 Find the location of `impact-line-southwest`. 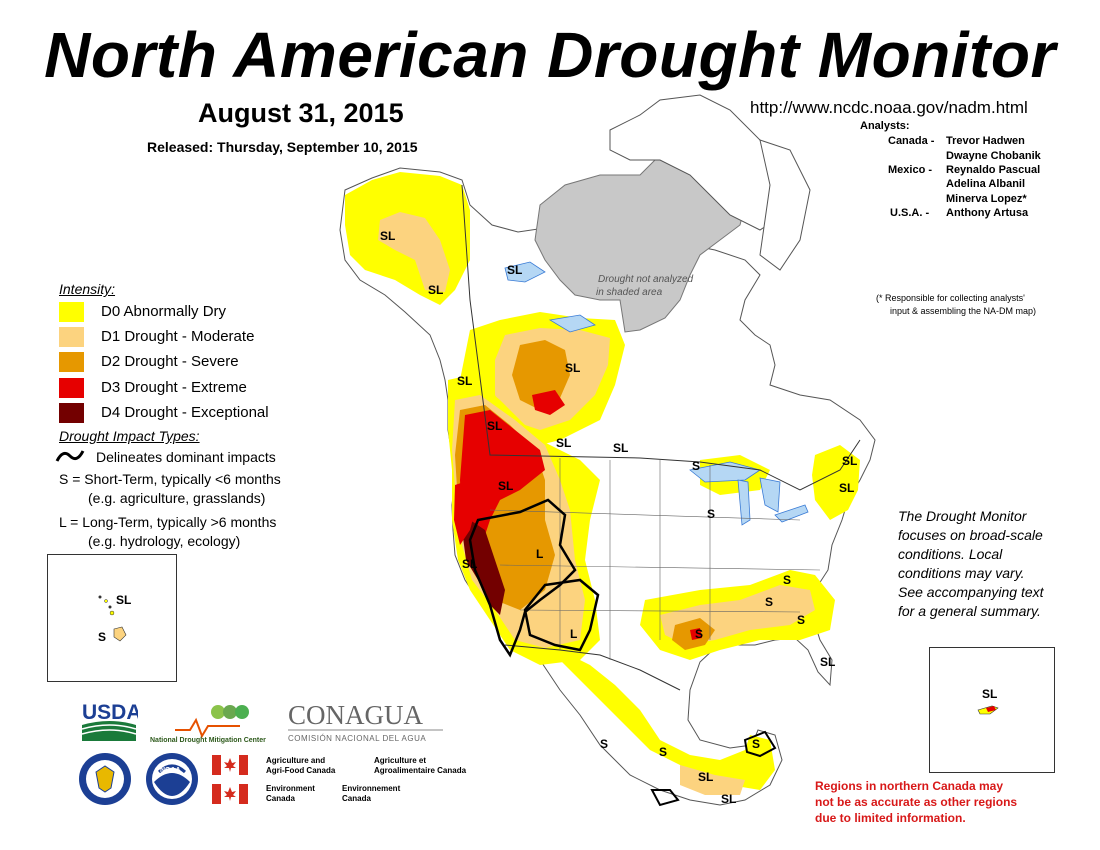

impact-line-southwest is located at coordinates (561, 615).